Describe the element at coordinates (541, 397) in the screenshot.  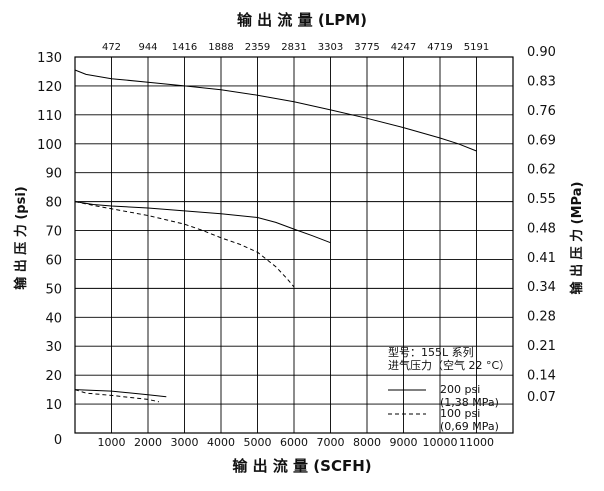
I see `y2-tick-label: 0.07` at that location.